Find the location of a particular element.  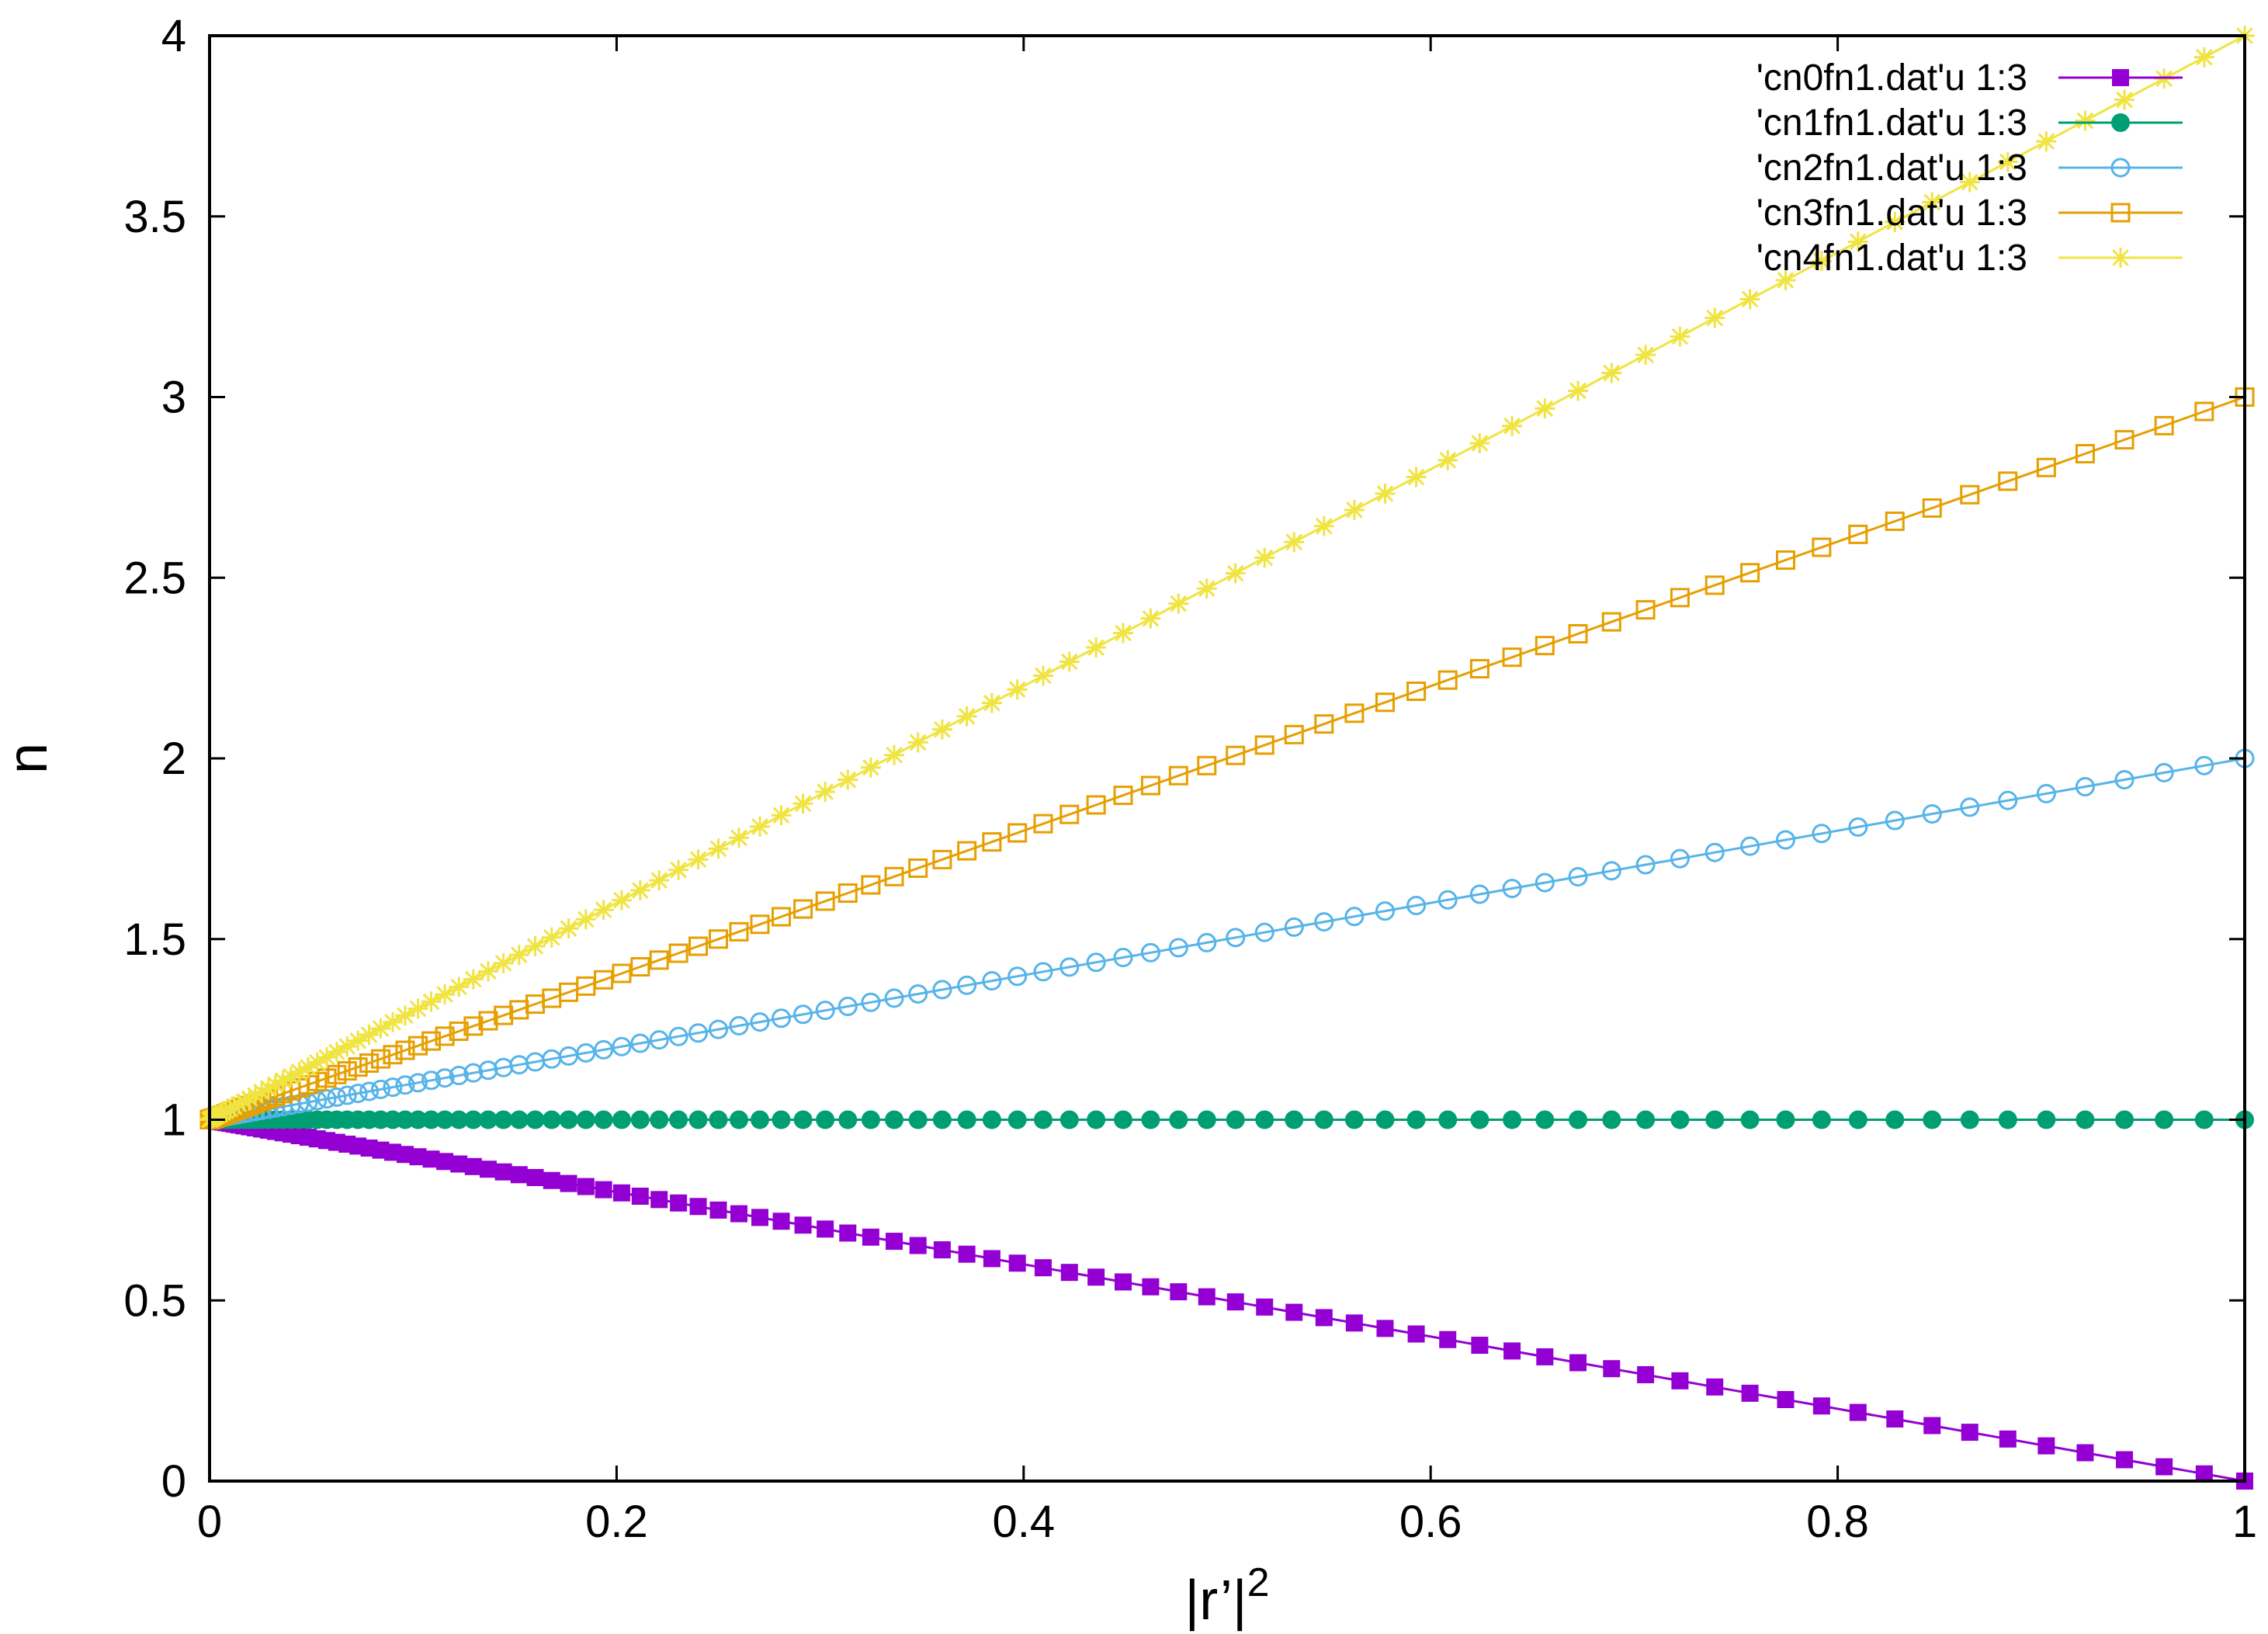

x-tick-label: 0.6 is located at coordinates (1430, 1522).